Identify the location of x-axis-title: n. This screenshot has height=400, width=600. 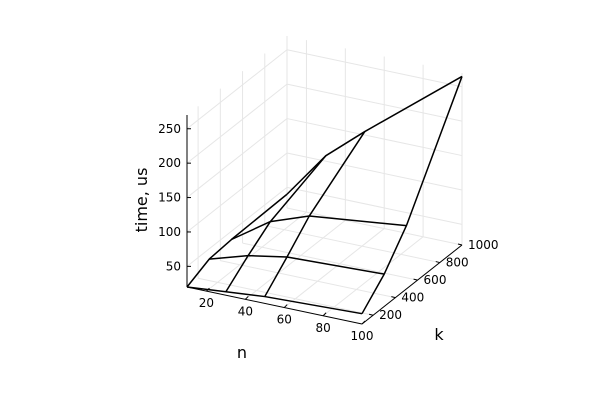
(242, 352).